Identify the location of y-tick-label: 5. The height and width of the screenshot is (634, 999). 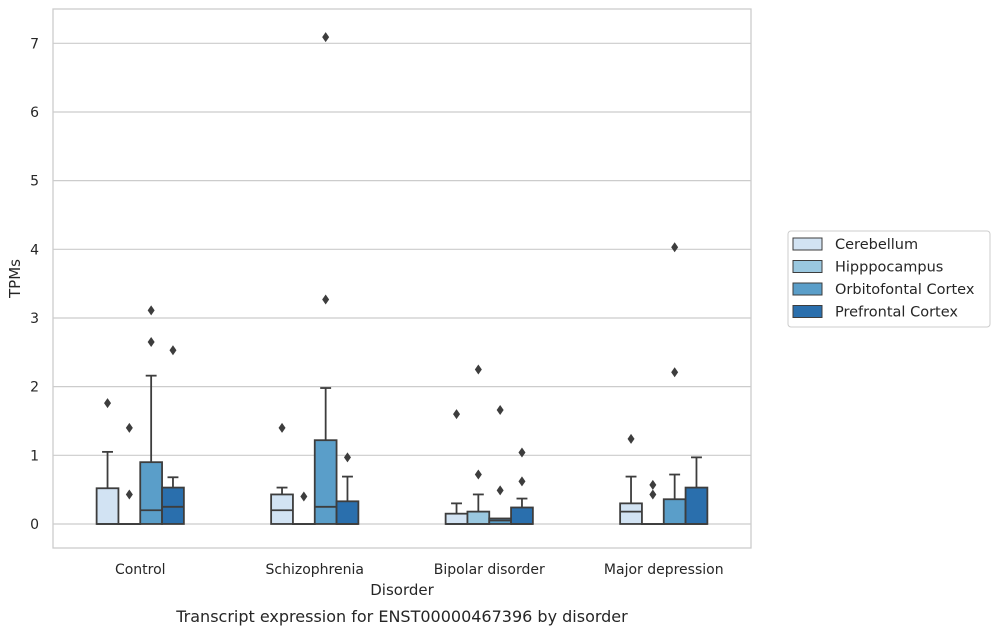
(34, 182).